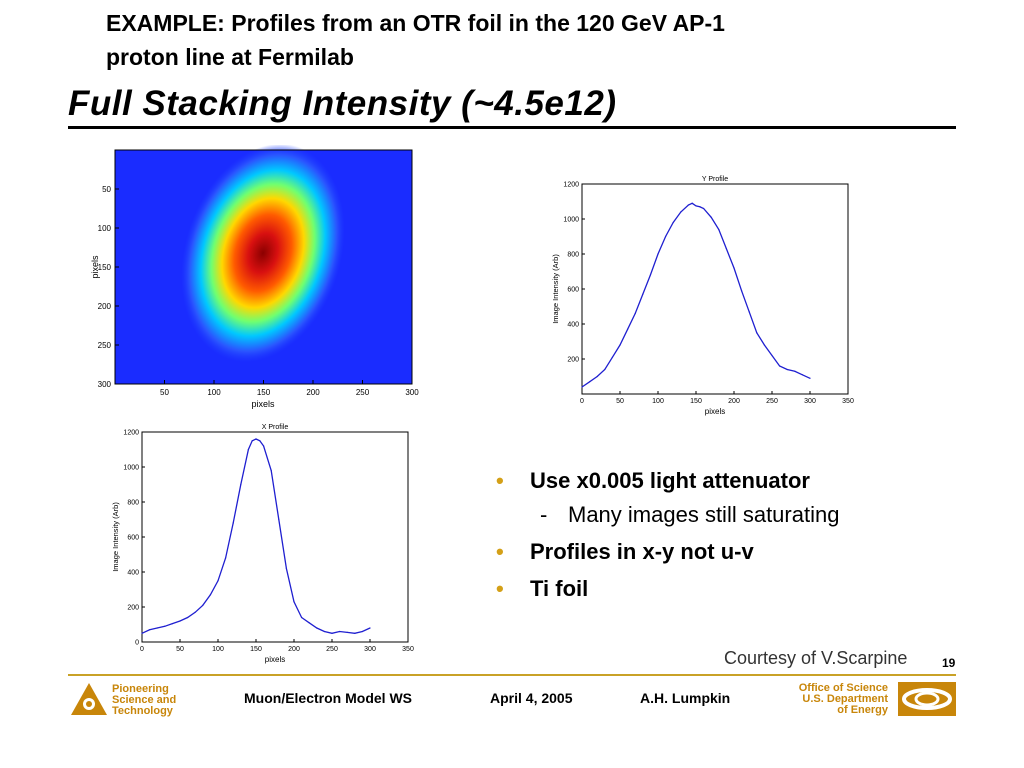 The height and width of the screenshot is (768, 1024). What do you see at coordinates (105, 345) in the screenshot?
I see `image-ytick-label: 250` at bounding box center [105, 345].